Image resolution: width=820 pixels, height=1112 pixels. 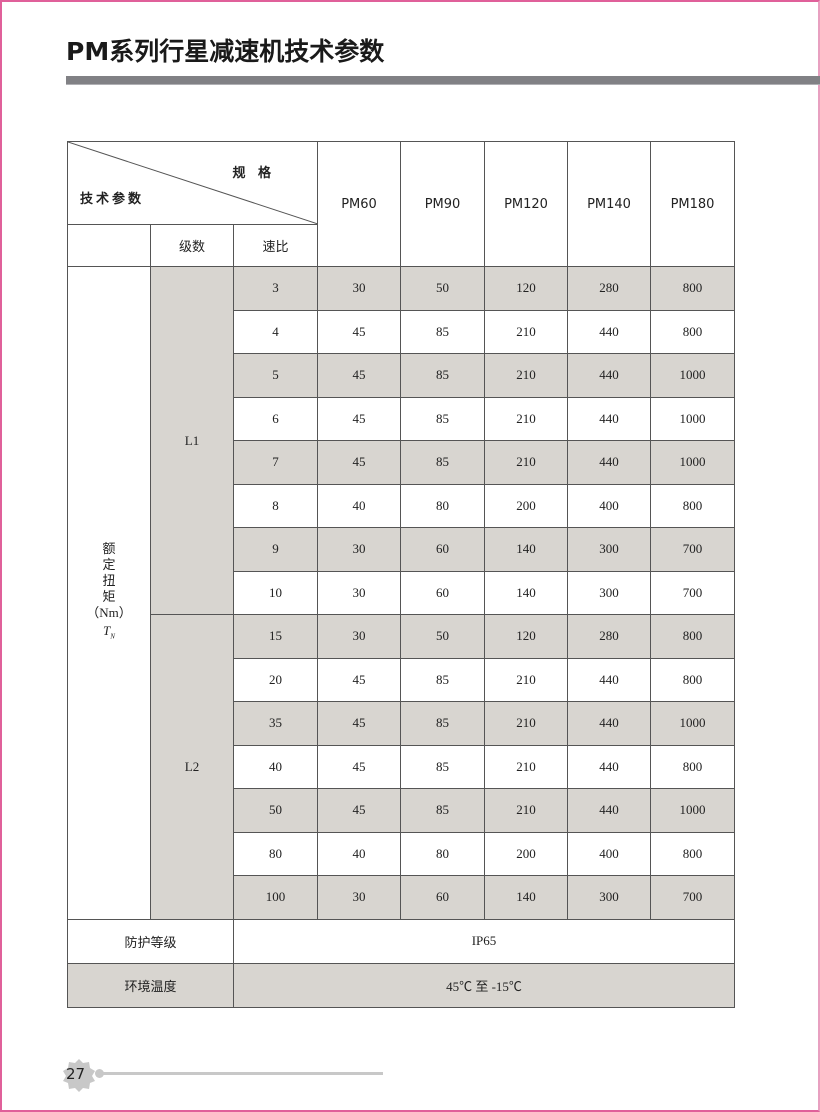 I want to click on table-row: 100 30 60 140 300 700, so click(x=402, y=897).